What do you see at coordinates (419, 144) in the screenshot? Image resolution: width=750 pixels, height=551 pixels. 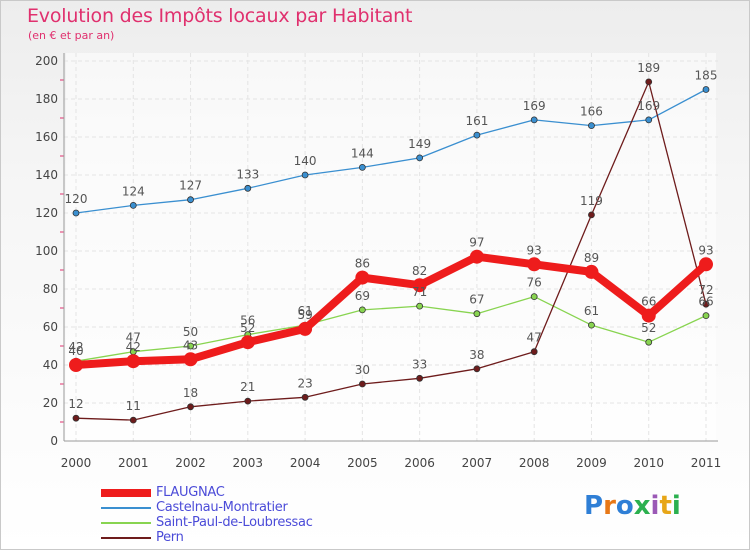 I see `data-label-castelnau-montratier: 149` at bounding box center [419, 144].